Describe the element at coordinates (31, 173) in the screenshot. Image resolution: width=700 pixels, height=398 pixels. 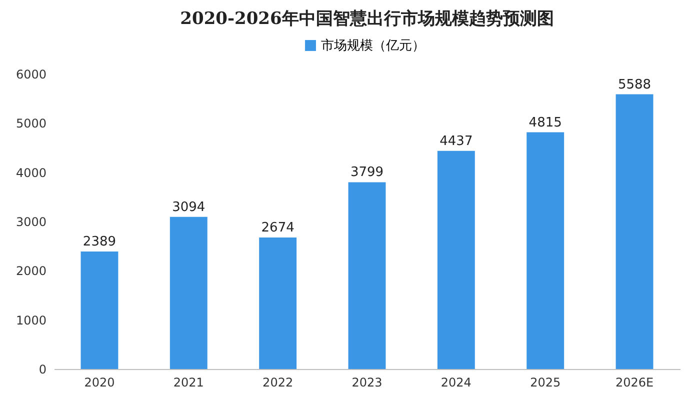
I see `y-tick-label: 4000` at that location.